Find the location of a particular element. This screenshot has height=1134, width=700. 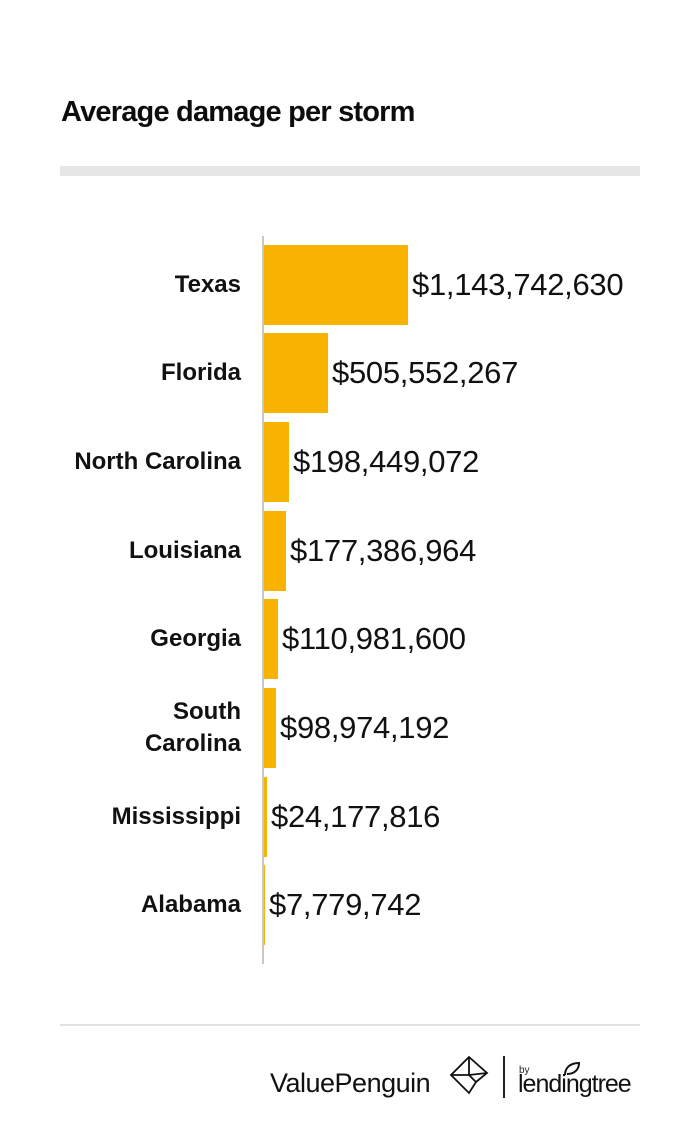

bar-row: North Carolina $198,449,072 is located at coordinates (350, 462).